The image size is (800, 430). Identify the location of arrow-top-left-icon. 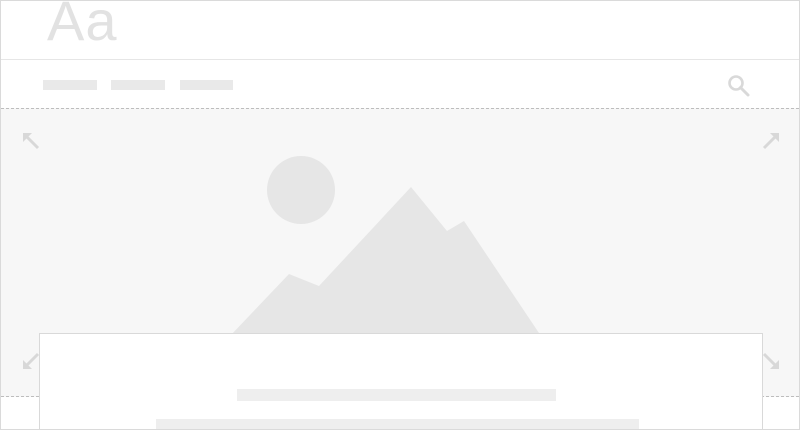
(31, 141).